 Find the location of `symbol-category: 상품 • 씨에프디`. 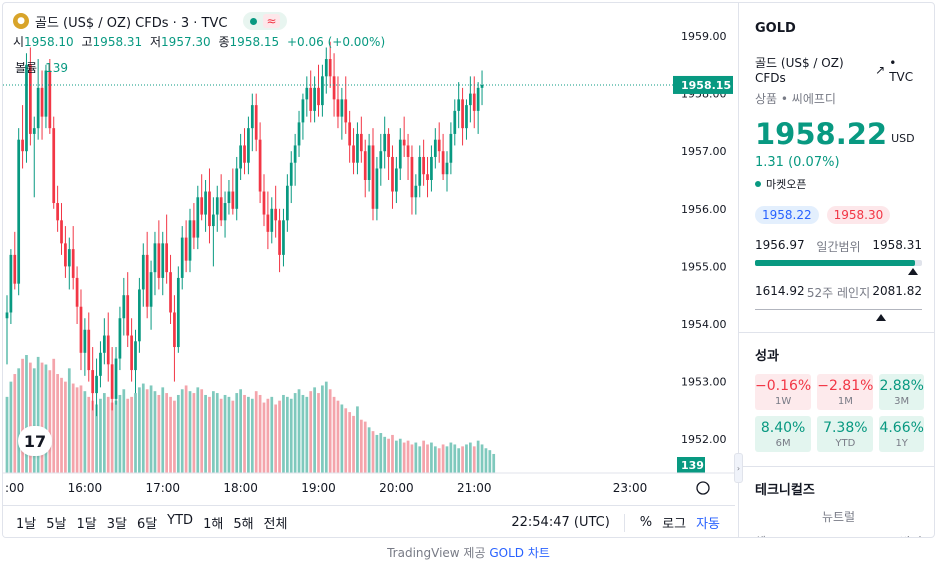

symbol-category: 상품 • 씨에프디 is located at coordinates (795, 99).